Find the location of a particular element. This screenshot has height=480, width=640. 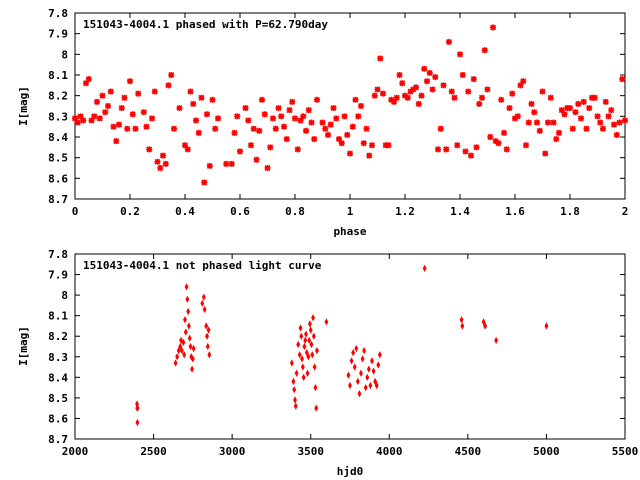

x-tick-label: 0.8 is located at coordinates (295, 211).